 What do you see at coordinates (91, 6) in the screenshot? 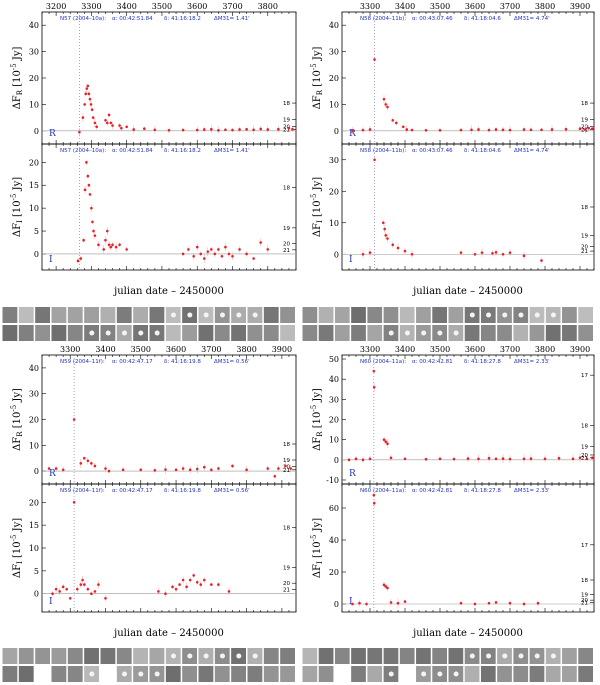
I see `x-tick-label: 3300` at bounding box center [91, 6].